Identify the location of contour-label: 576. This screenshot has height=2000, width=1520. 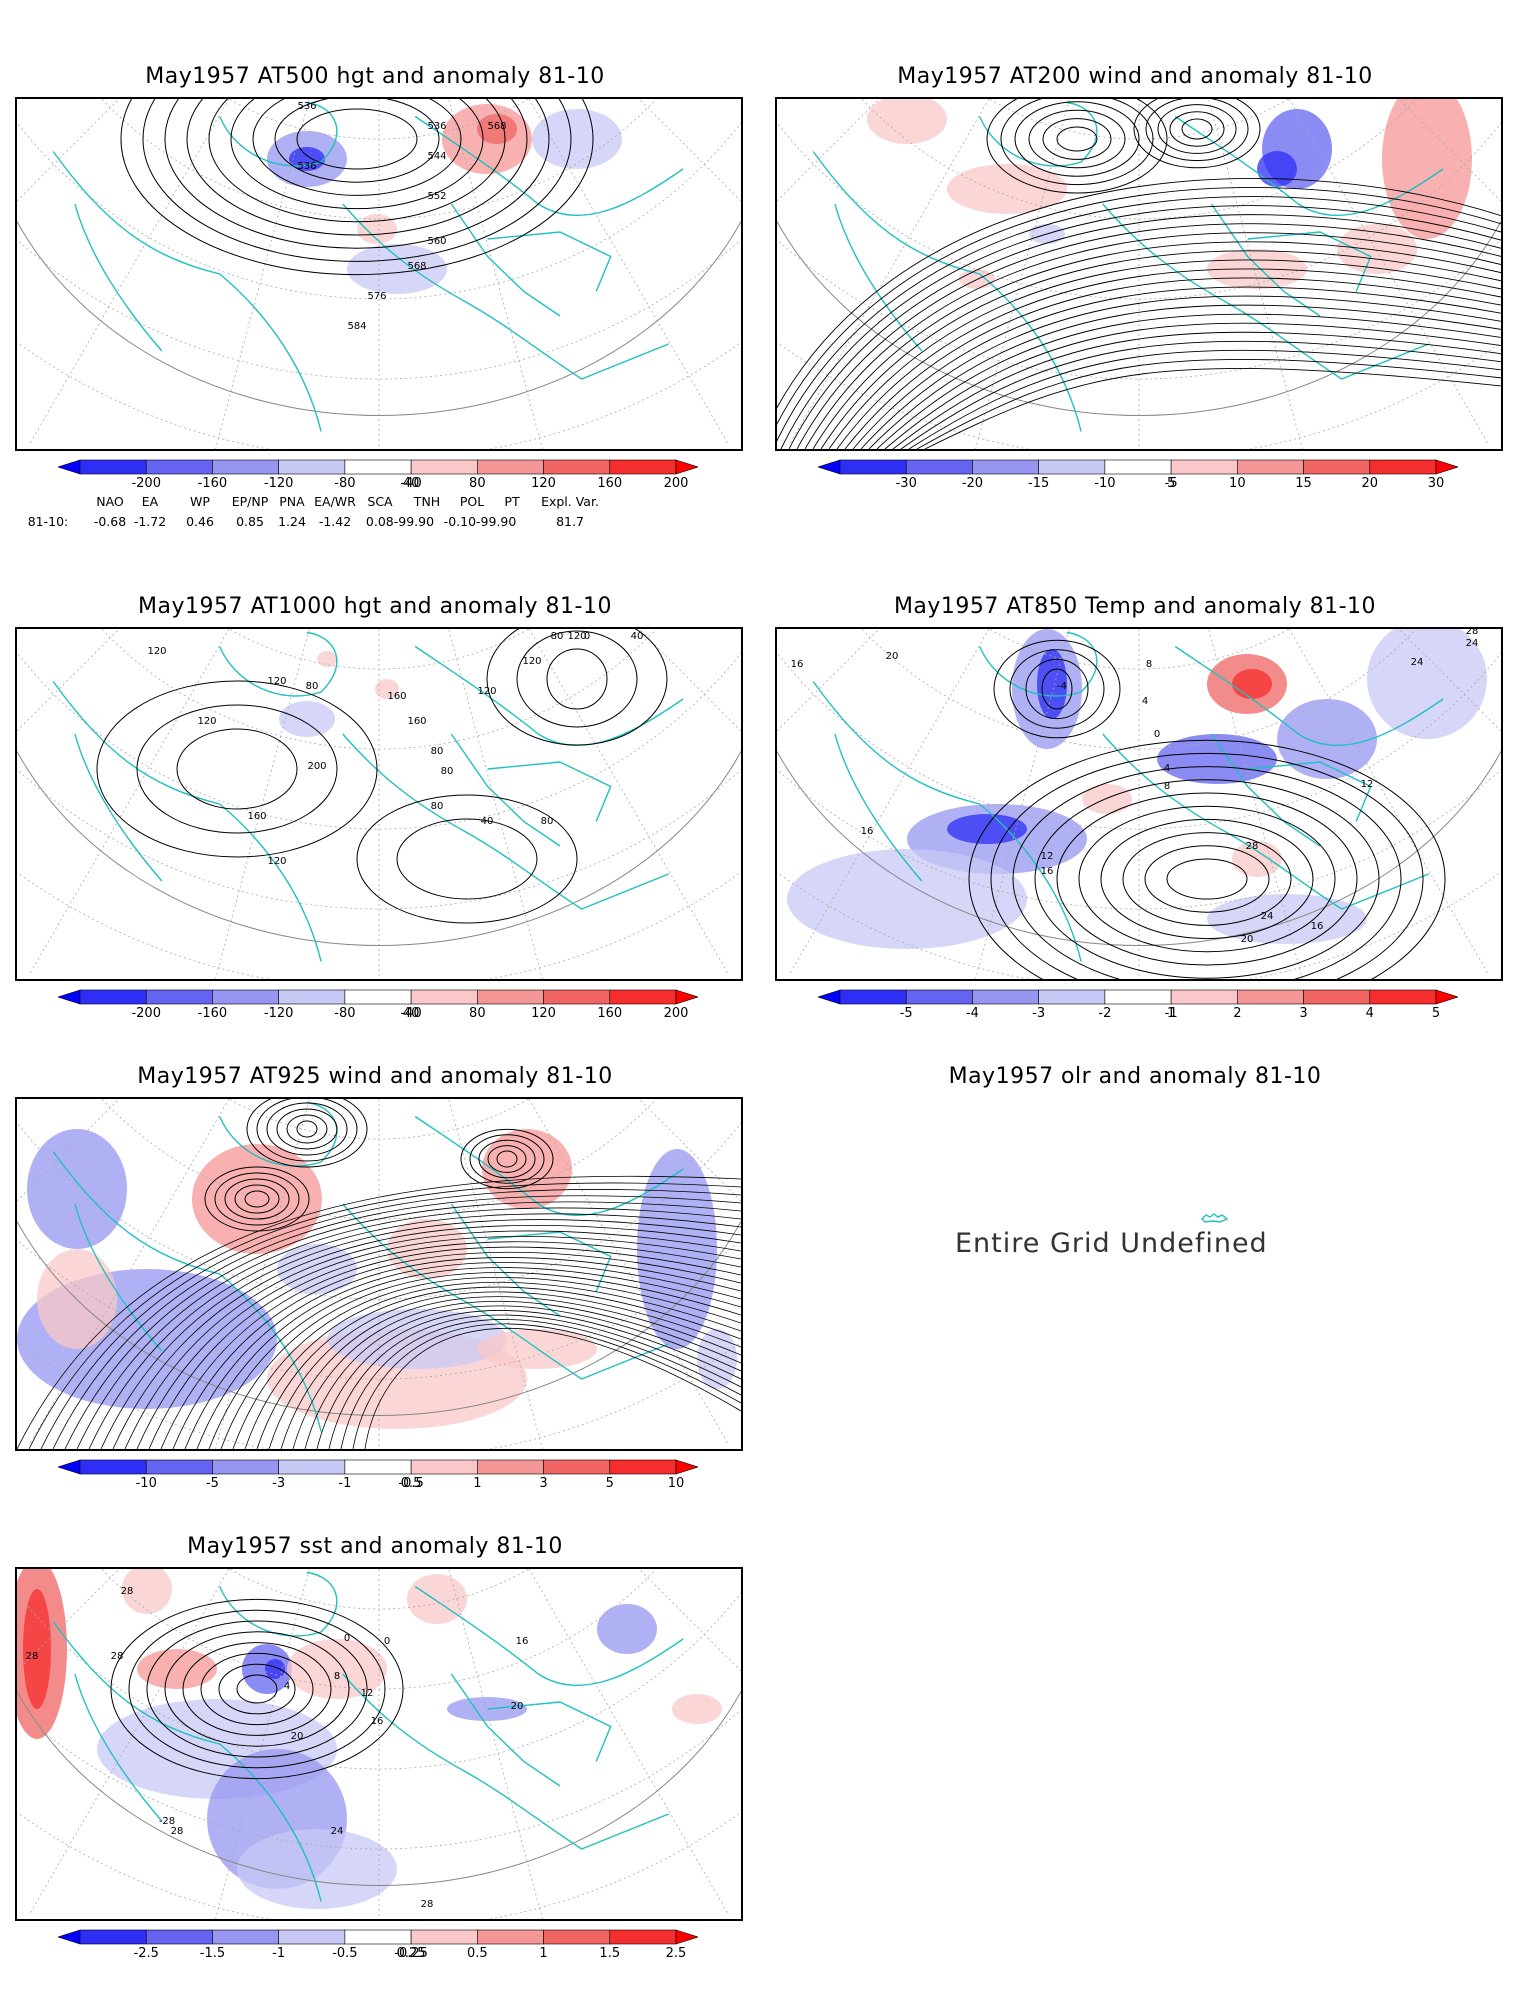
(376, 296).